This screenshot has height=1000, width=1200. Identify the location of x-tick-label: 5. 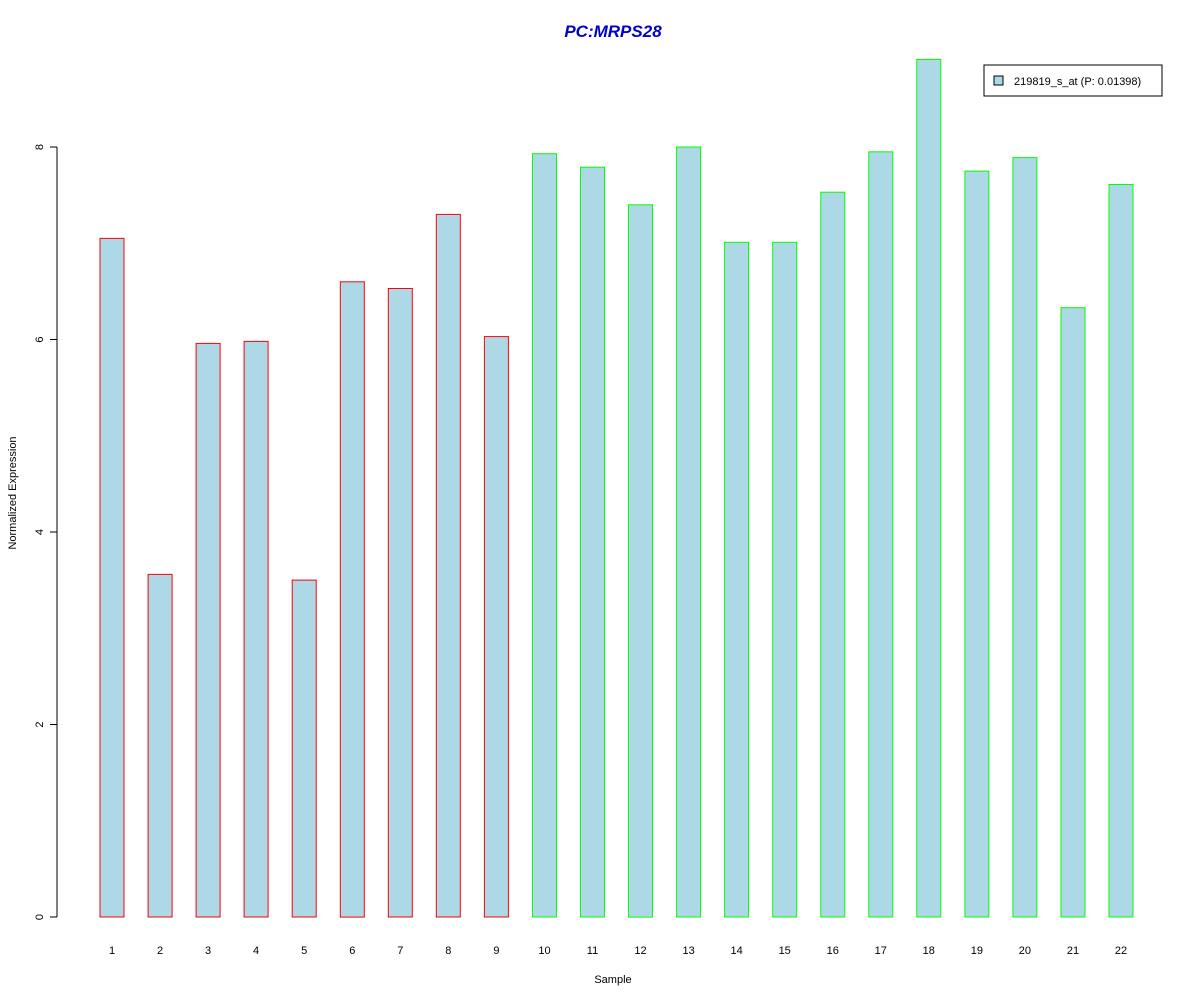
(304, 951).